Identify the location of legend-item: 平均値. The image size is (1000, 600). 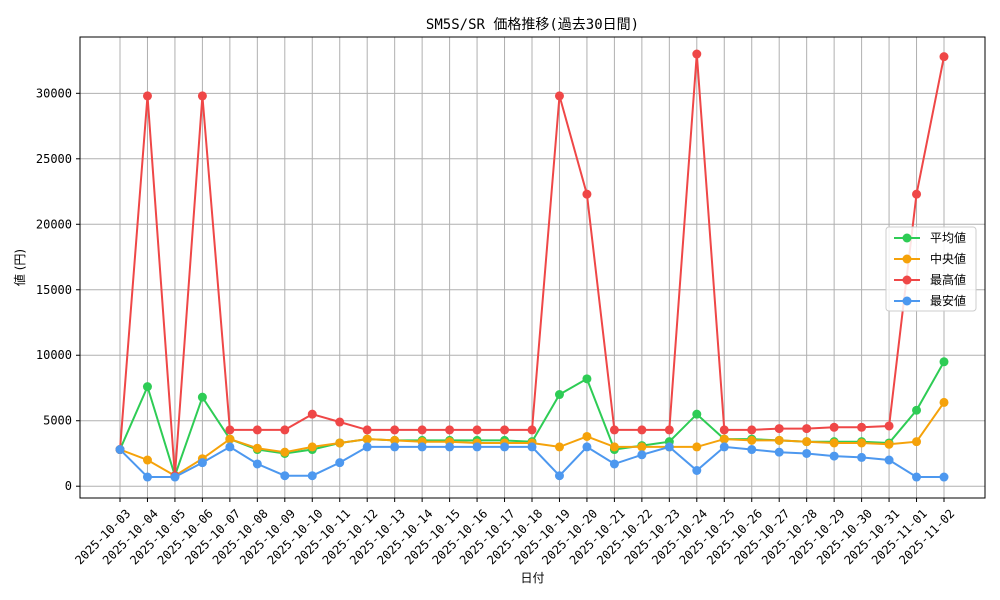
(930, 237).